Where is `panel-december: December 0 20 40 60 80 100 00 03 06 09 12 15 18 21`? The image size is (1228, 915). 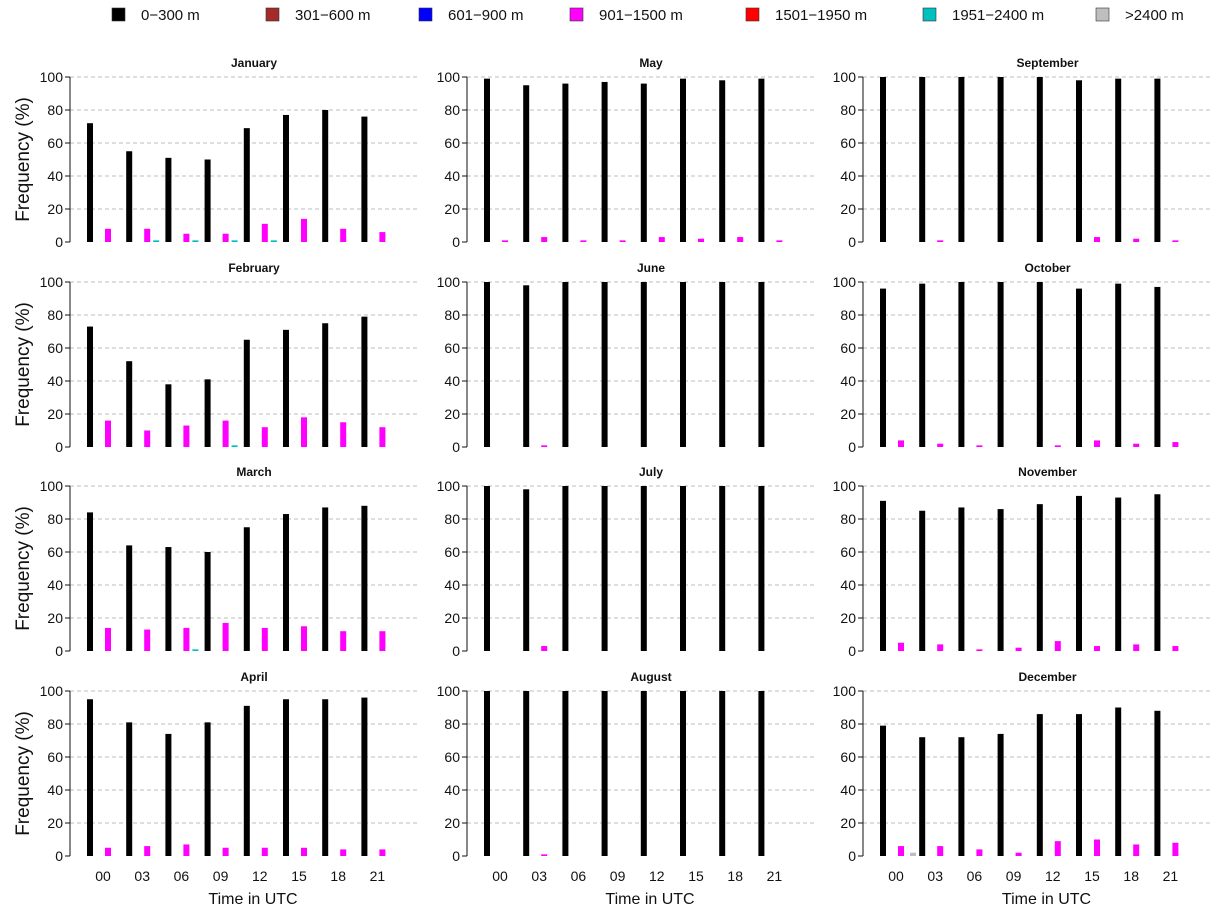 panel-december: December 0 20 40 60 80 100 00 03 06 09 12 15 18 21 is located at coordinates (1022, 777).